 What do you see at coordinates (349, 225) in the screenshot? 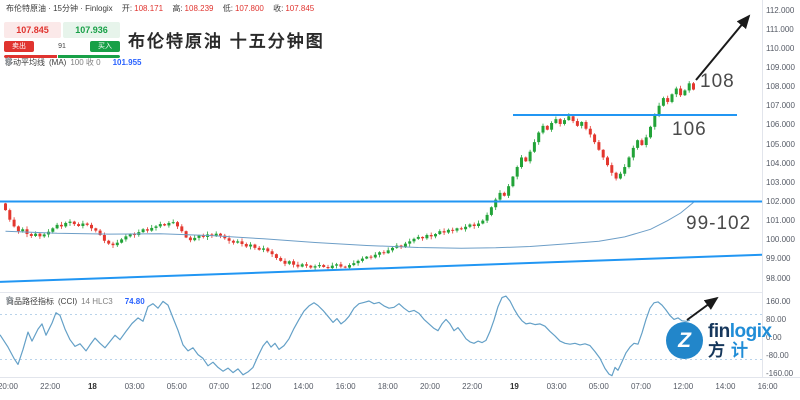
I see `ma-line` at bounding box center [349, 225].